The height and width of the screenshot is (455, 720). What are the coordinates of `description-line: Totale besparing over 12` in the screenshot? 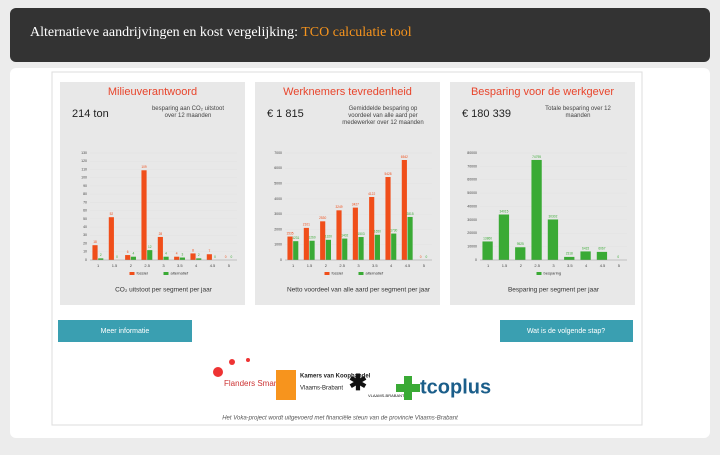 It's located at (578, 109).